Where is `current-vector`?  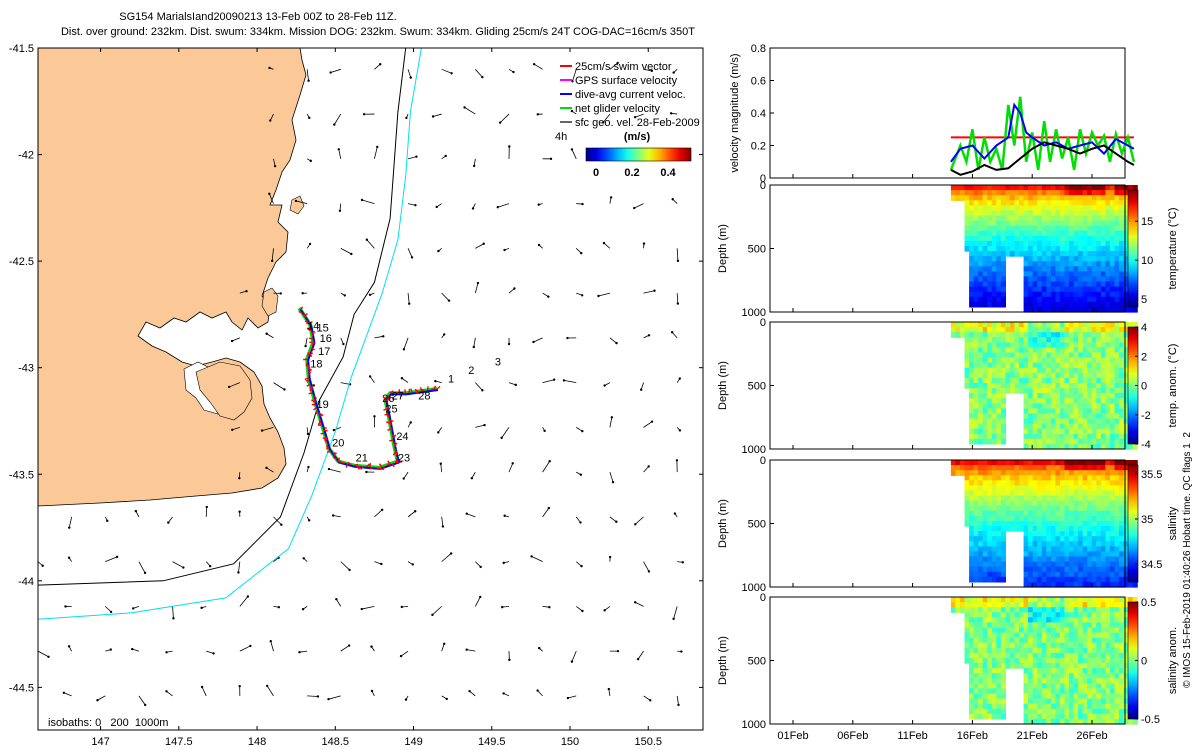
current-vector is located at coordinates (472, 693).